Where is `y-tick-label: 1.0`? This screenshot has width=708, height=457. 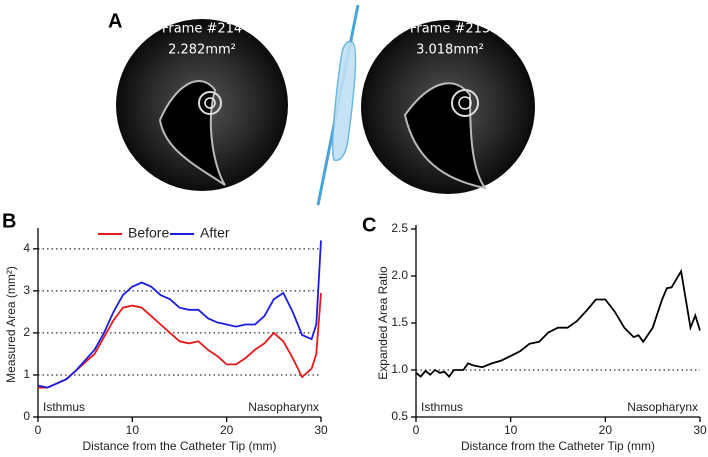 y-tick-label: 1.0 is located at coordinates (399, 369).